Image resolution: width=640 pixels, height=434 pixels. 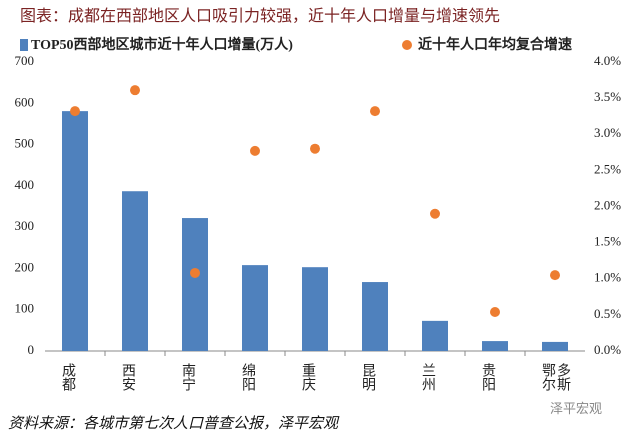 What do you see at coordinates (187, 377) in the screenshot?
I see `x-tick-label: 南宁` at bounding box center [187, 377].